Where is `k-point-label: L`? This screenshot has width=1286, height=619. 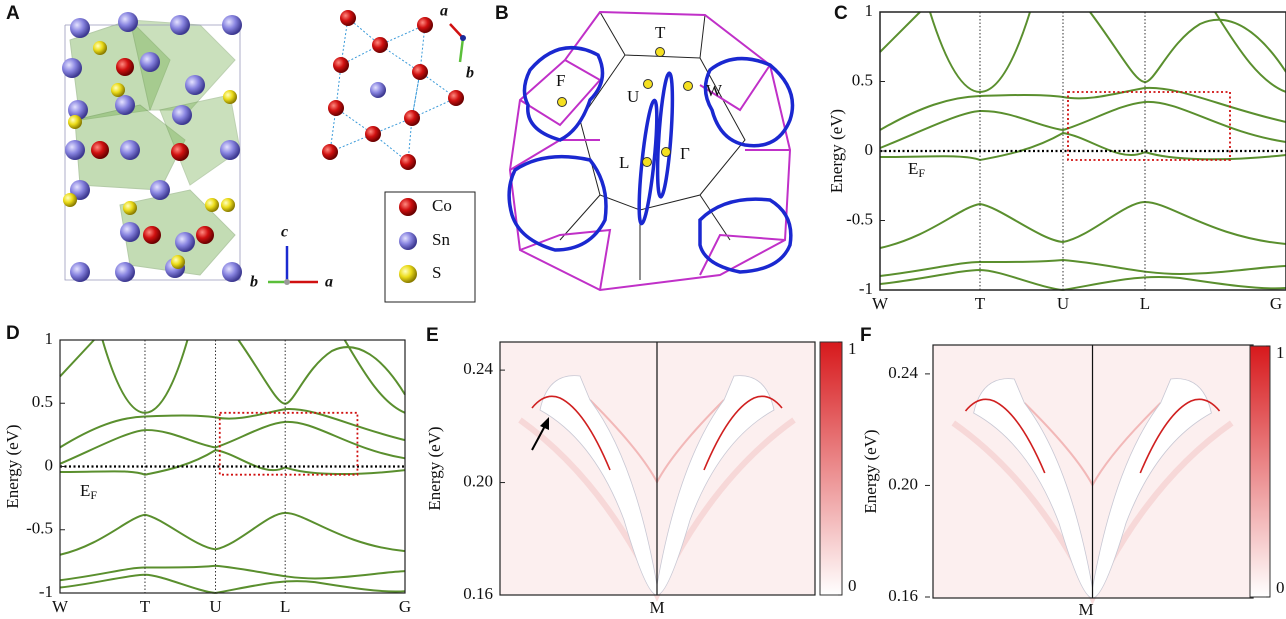
k-point-label: L is located at coordinates (624, 162).